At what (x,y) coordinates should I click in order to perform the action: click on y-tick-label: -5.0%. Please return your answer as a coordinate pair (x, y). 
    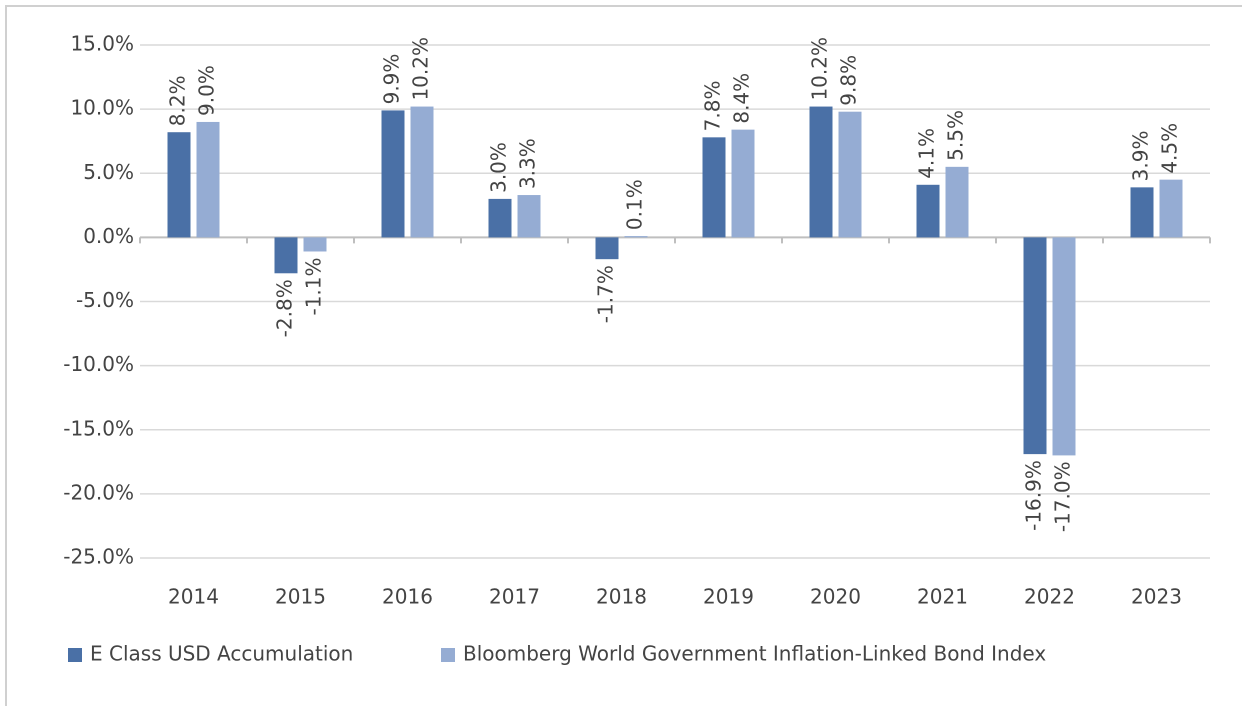
    Looking at the image, I should click on (105, 300).